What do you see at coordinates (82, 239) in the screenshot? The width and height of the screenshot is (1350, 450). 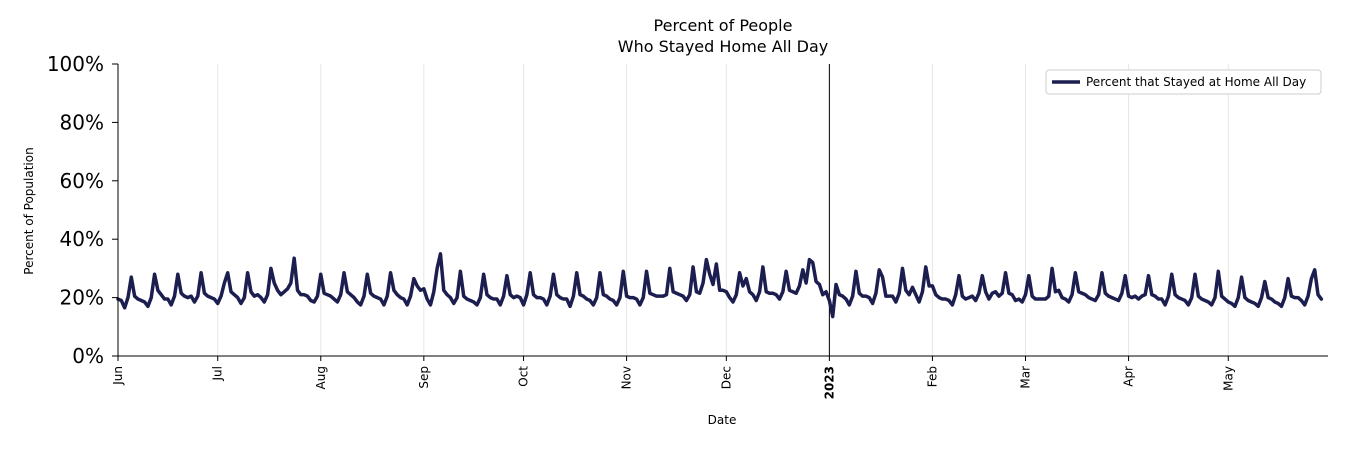 I see `y-tick-label-2: 40%` at bounding box center [82, 239].